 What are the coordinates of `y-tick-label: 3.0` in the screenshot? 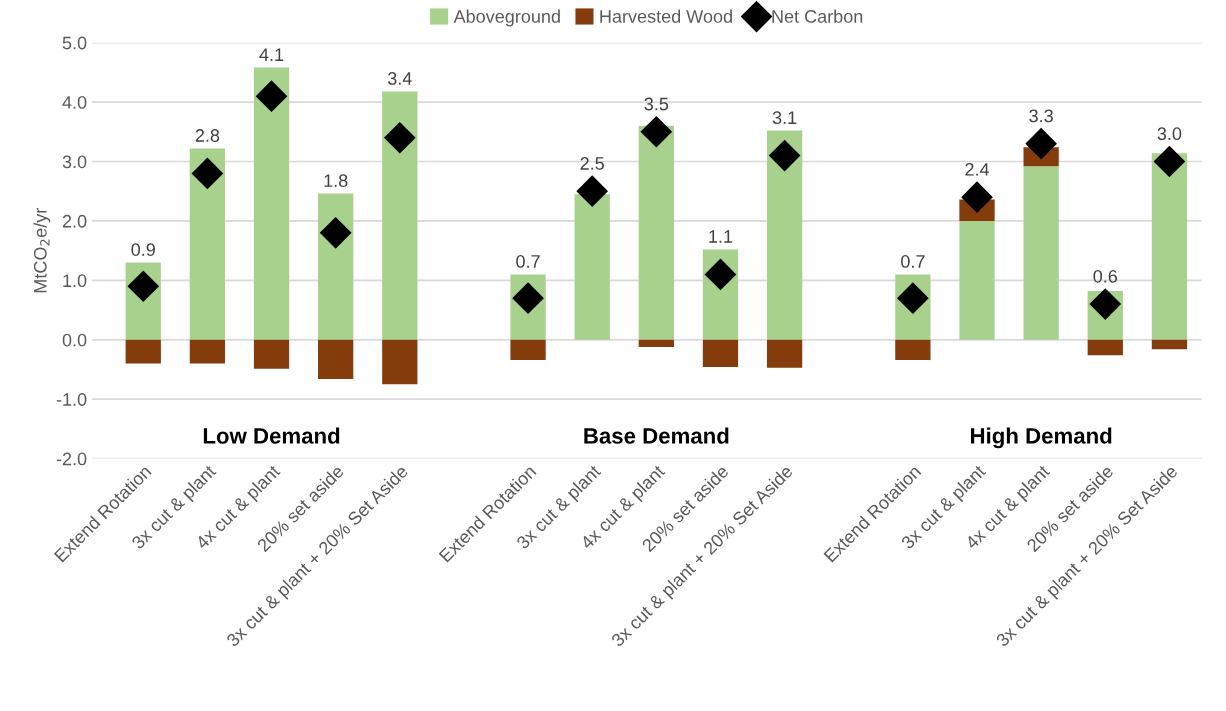 It's located at (74, 162).